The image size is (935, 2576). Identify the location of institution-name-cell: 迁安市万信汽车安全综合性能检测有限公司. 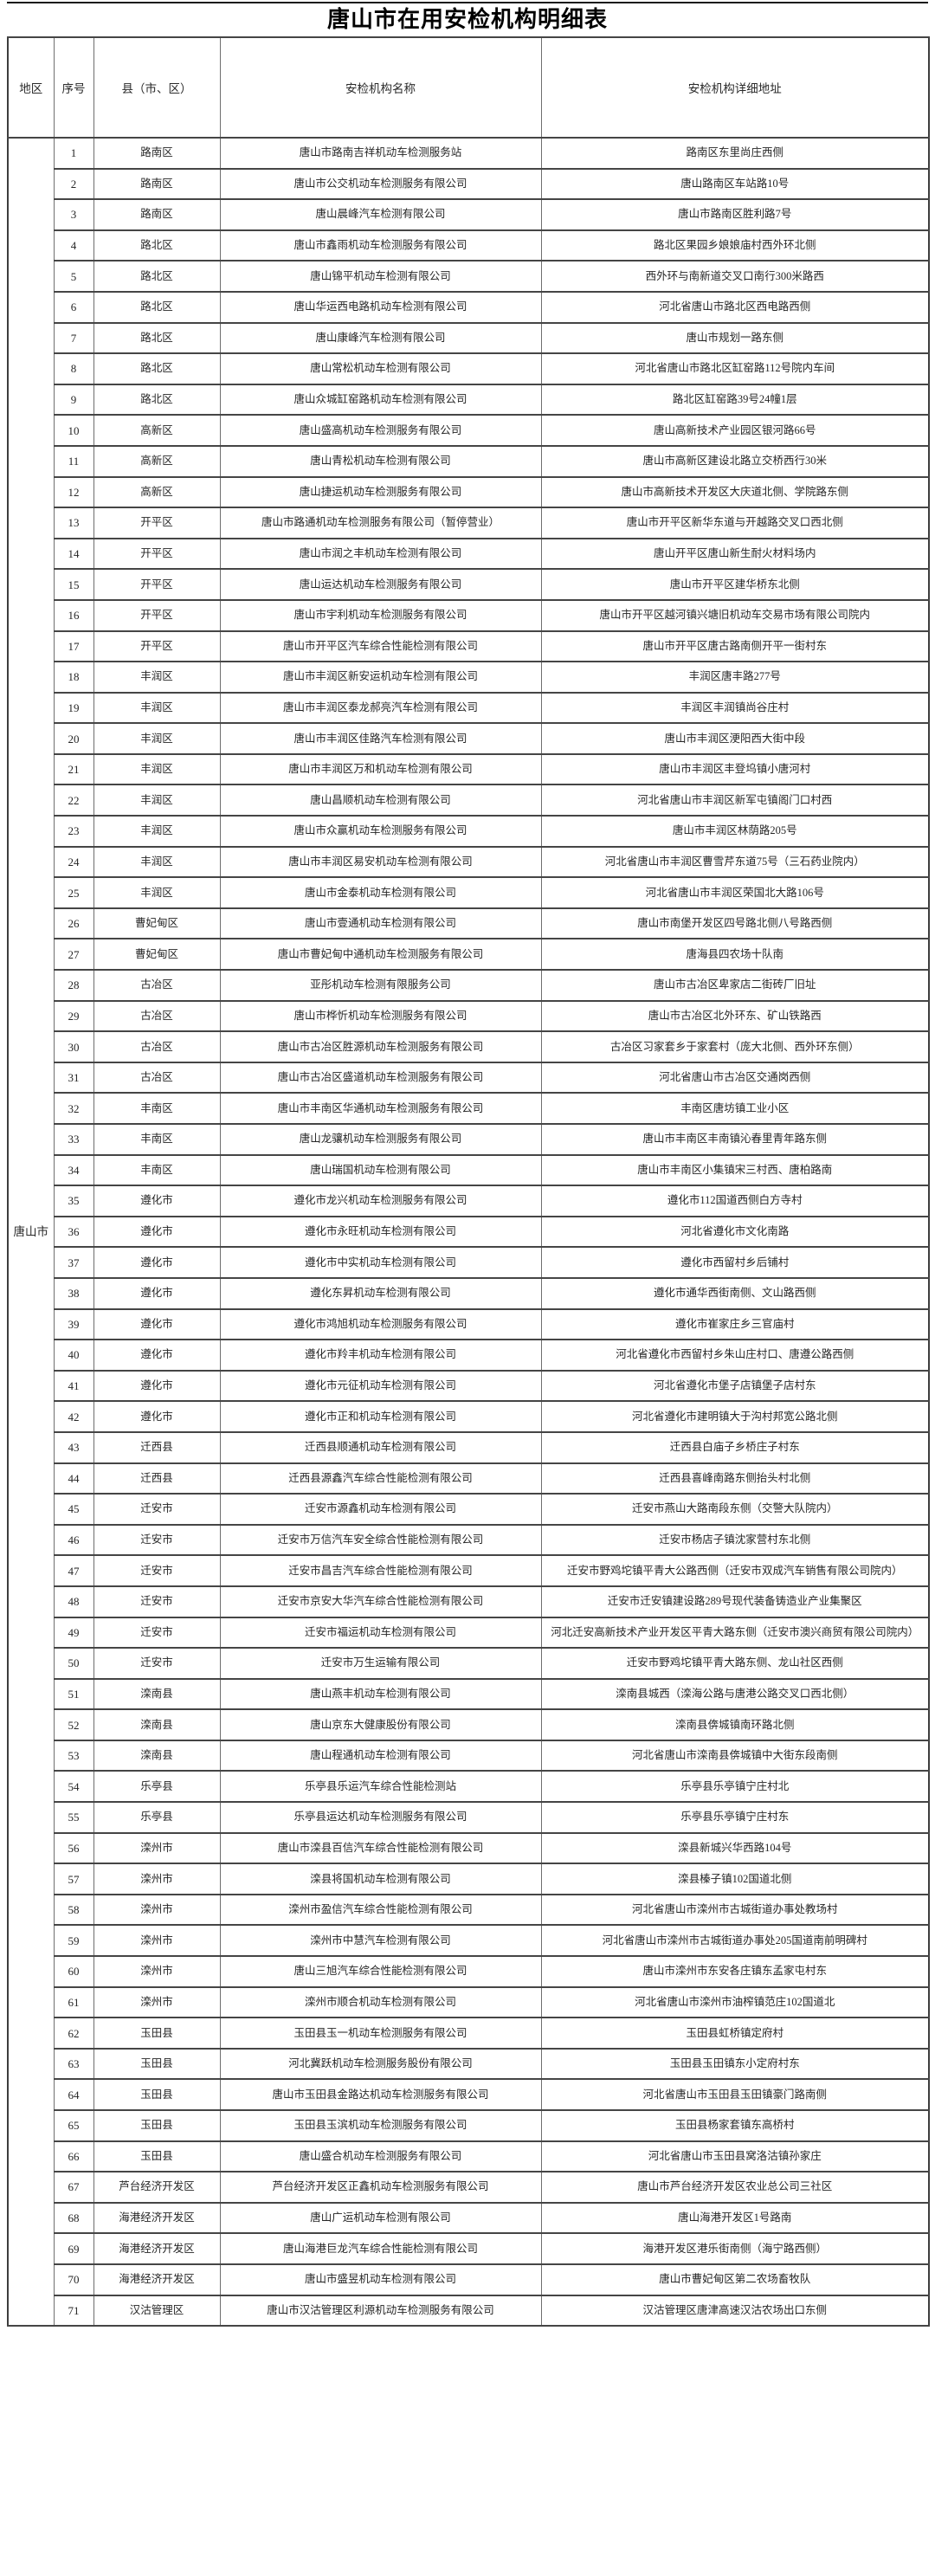
(380, 1540).